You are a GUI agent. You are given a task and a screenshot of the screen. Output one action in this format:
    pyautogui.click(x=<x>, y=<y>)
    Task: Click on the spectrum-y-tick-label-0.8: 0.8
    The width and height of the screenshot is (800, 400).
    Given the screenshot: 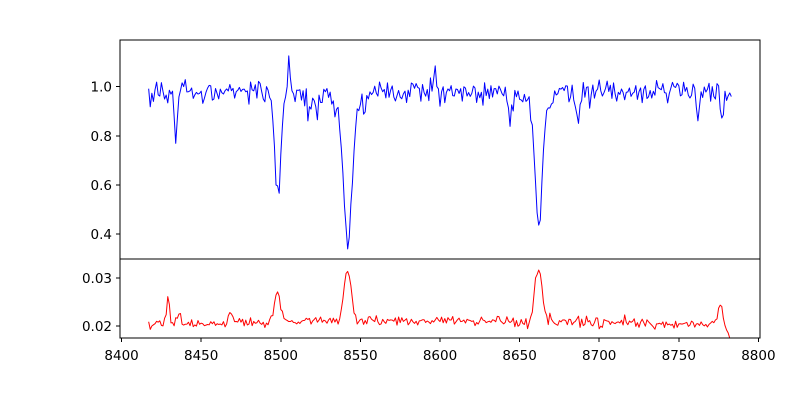 What is the action you would take?
    pyautogui.click(x=101, y=137)
    